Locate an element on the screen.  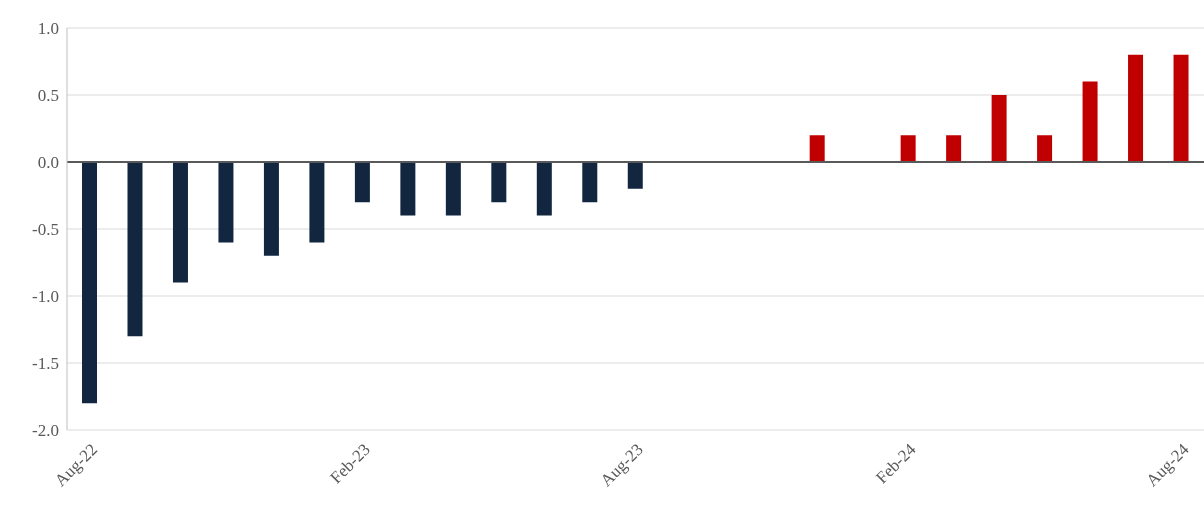
y-tick-label: 0.5 is located at coordinates (48, 96).